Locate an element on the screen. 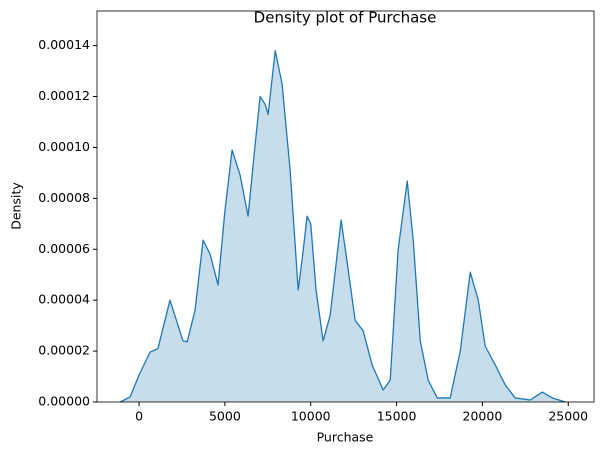 The width and height of the screenshot is (602, 459). chart-title: Density plot of Purchase is located at coordinates (345, 18).